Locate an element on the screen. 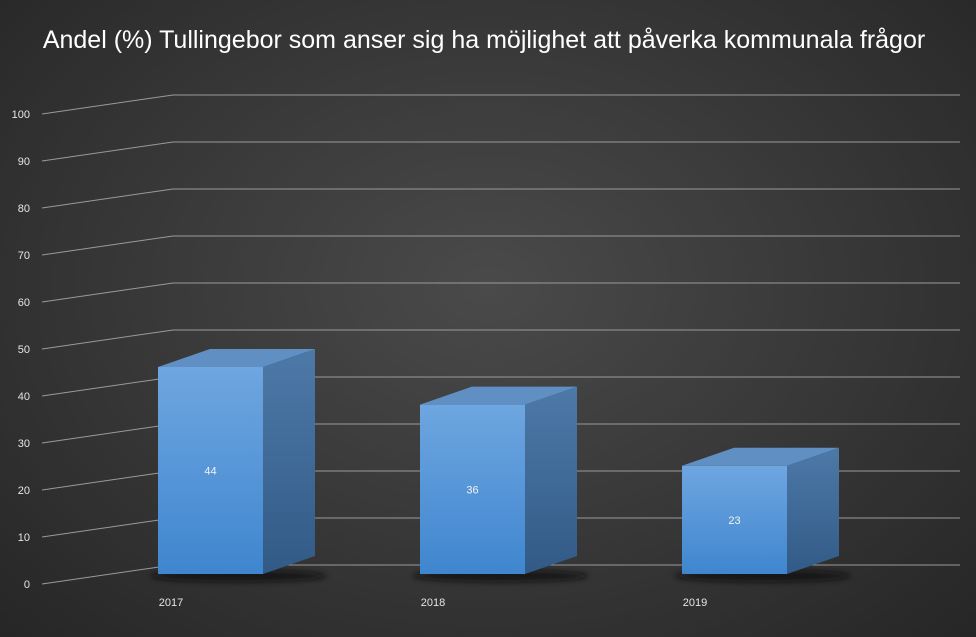 This screenshot has height=637, width=976. bar: 36 is located at coordinates (500, 484).